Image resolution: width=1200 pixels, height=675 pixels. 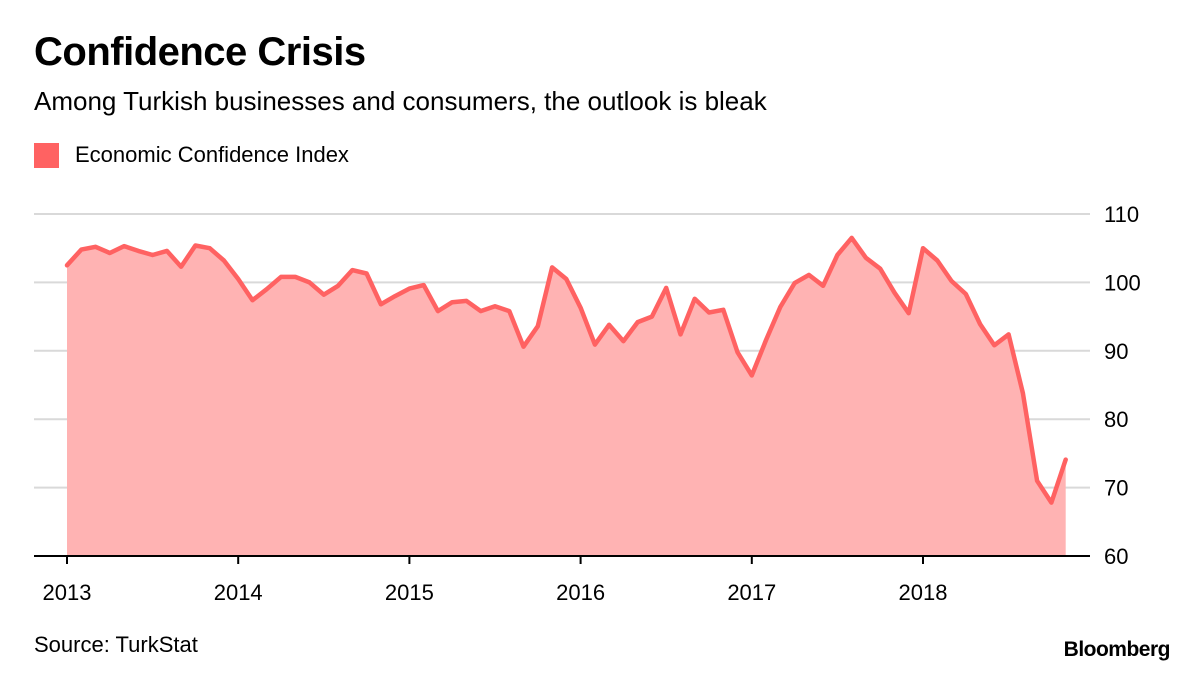 I want to click on x-tick-label-2017: 2017, so click(x=751, y=592).